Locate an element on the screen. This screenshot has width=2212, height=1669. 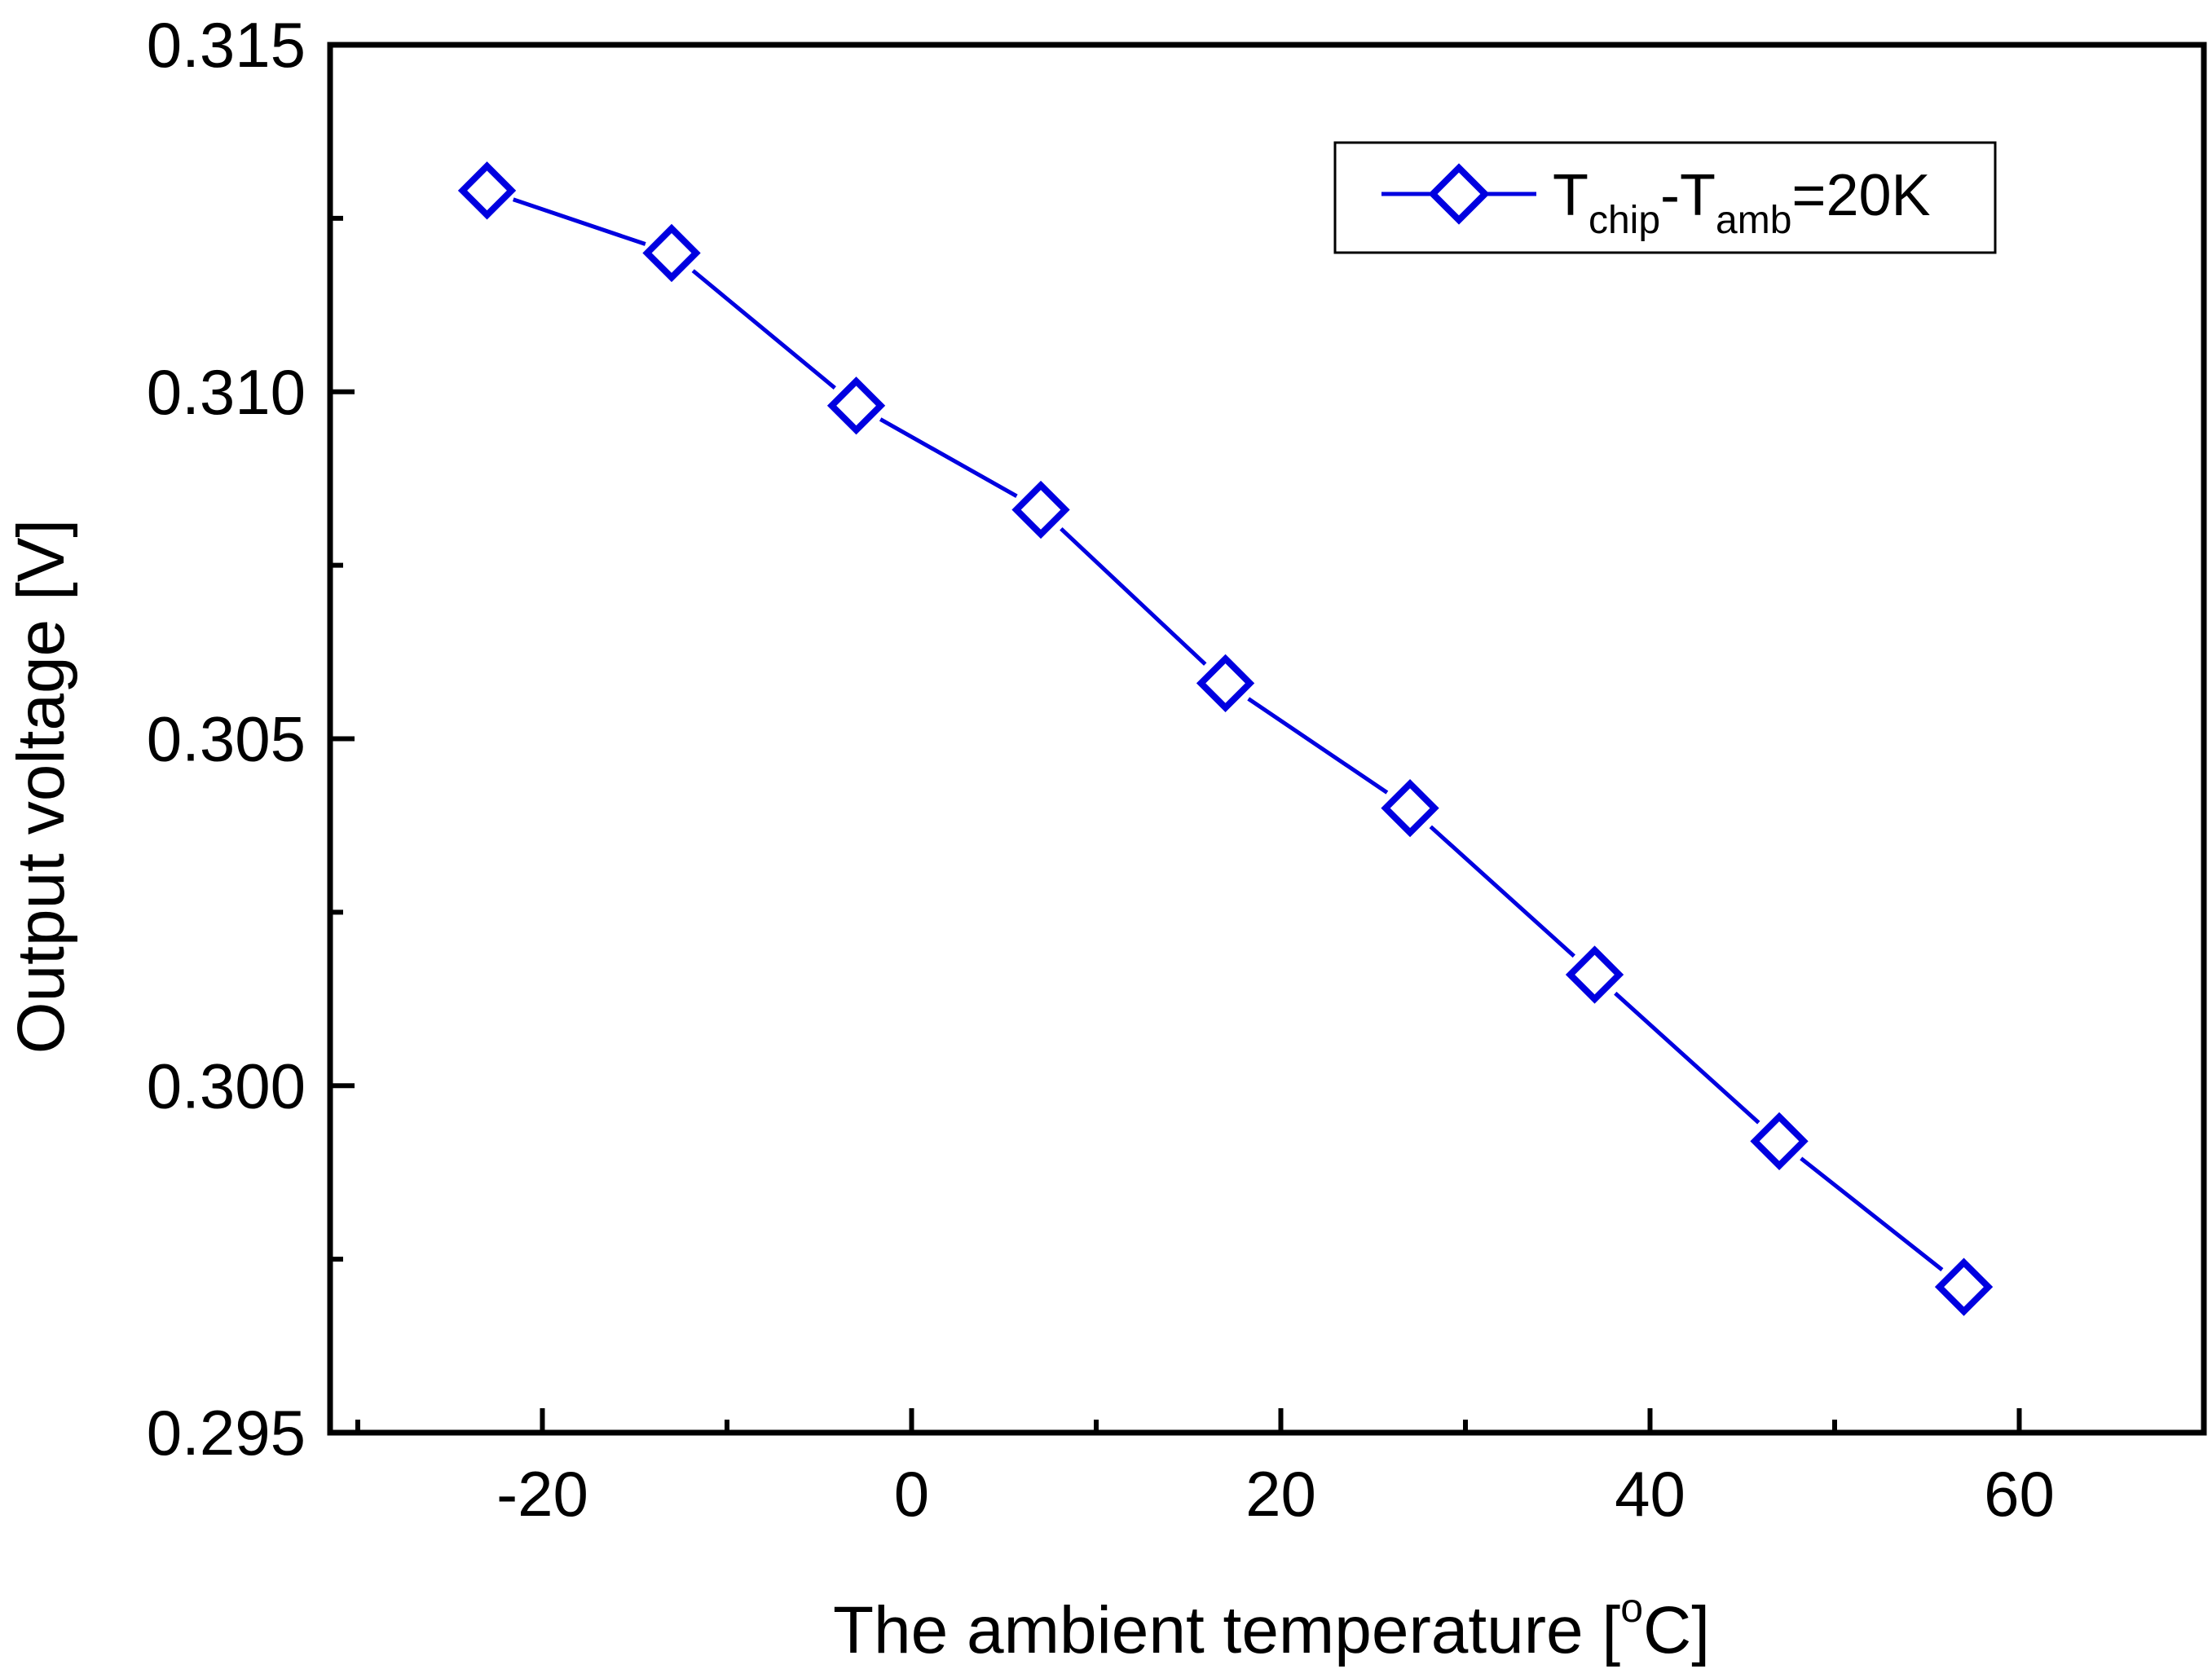
x-axis-title-unit: C] is located at coordinates (1677, 1630).